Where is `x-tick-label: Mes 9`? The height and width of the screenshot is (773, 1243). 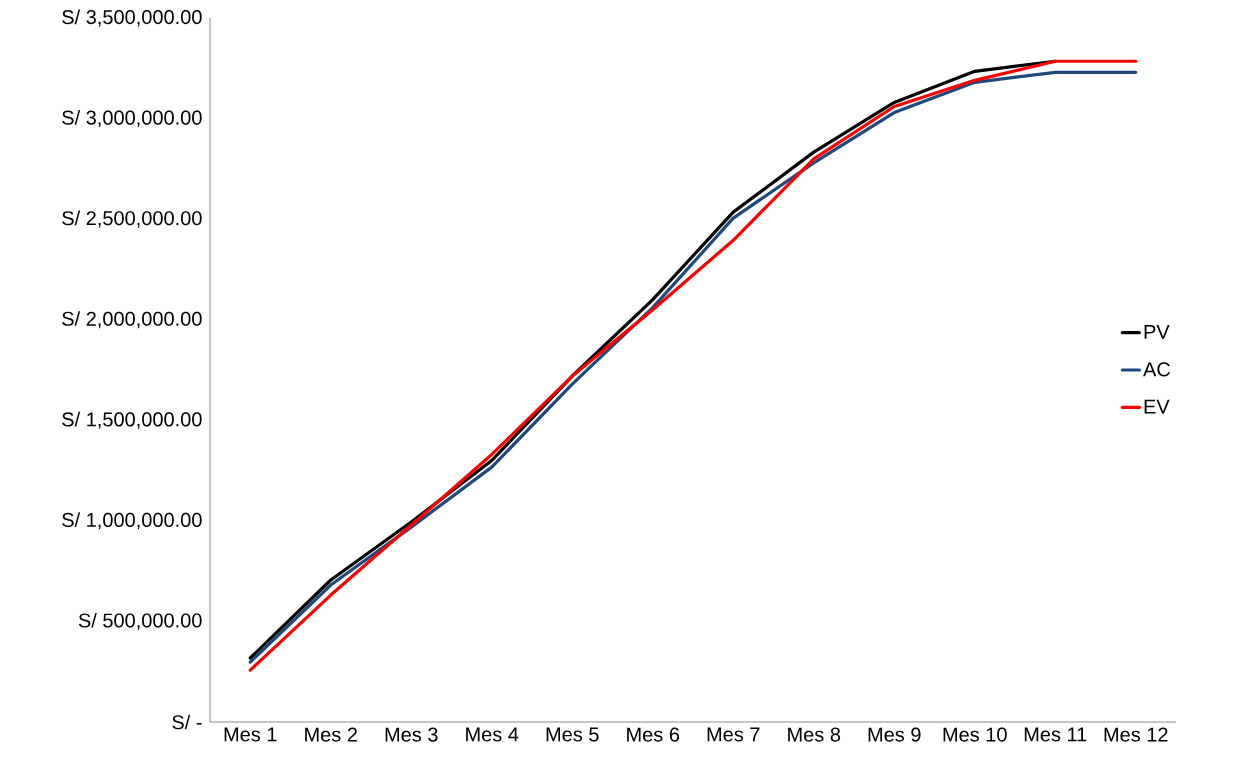 x-tick-label: Mes 9 is located at coordinates (894, 734).